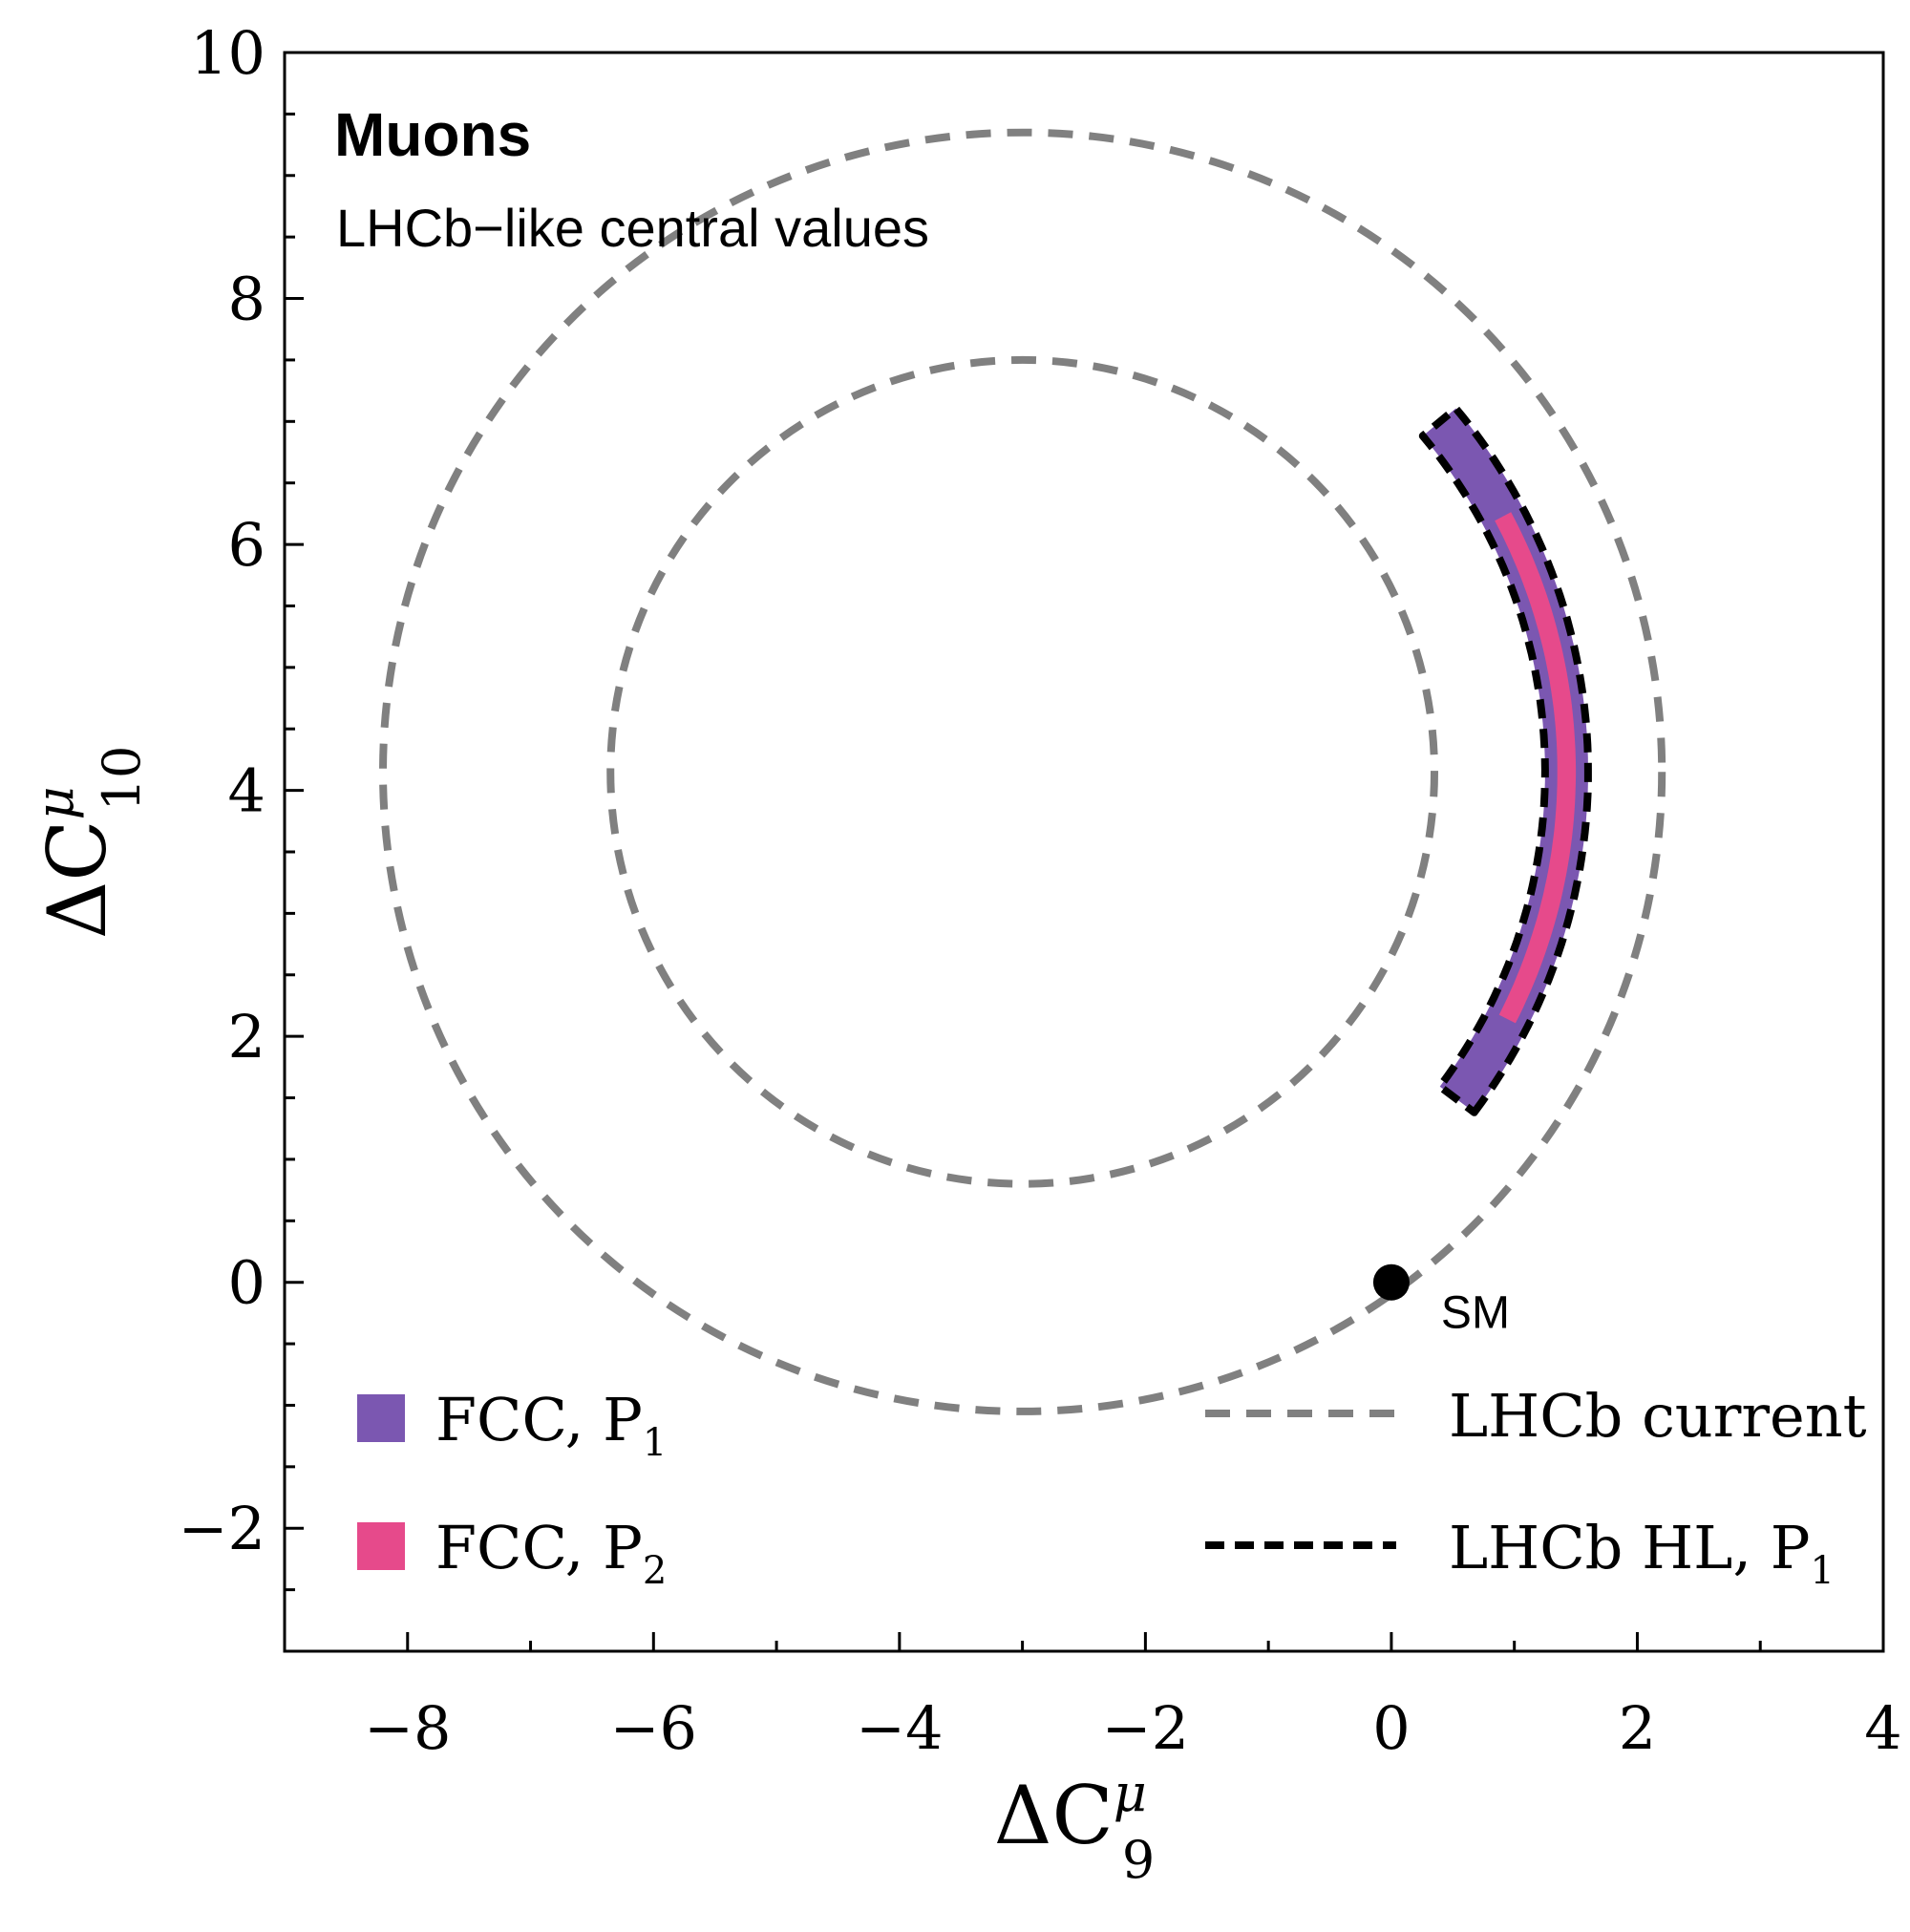 This screenshot has width=1910, height=1932. What do you see at coordinates (246, 545) in the screenshot?
I see `y-tick-label: 6` at bounding box center [246, 545].